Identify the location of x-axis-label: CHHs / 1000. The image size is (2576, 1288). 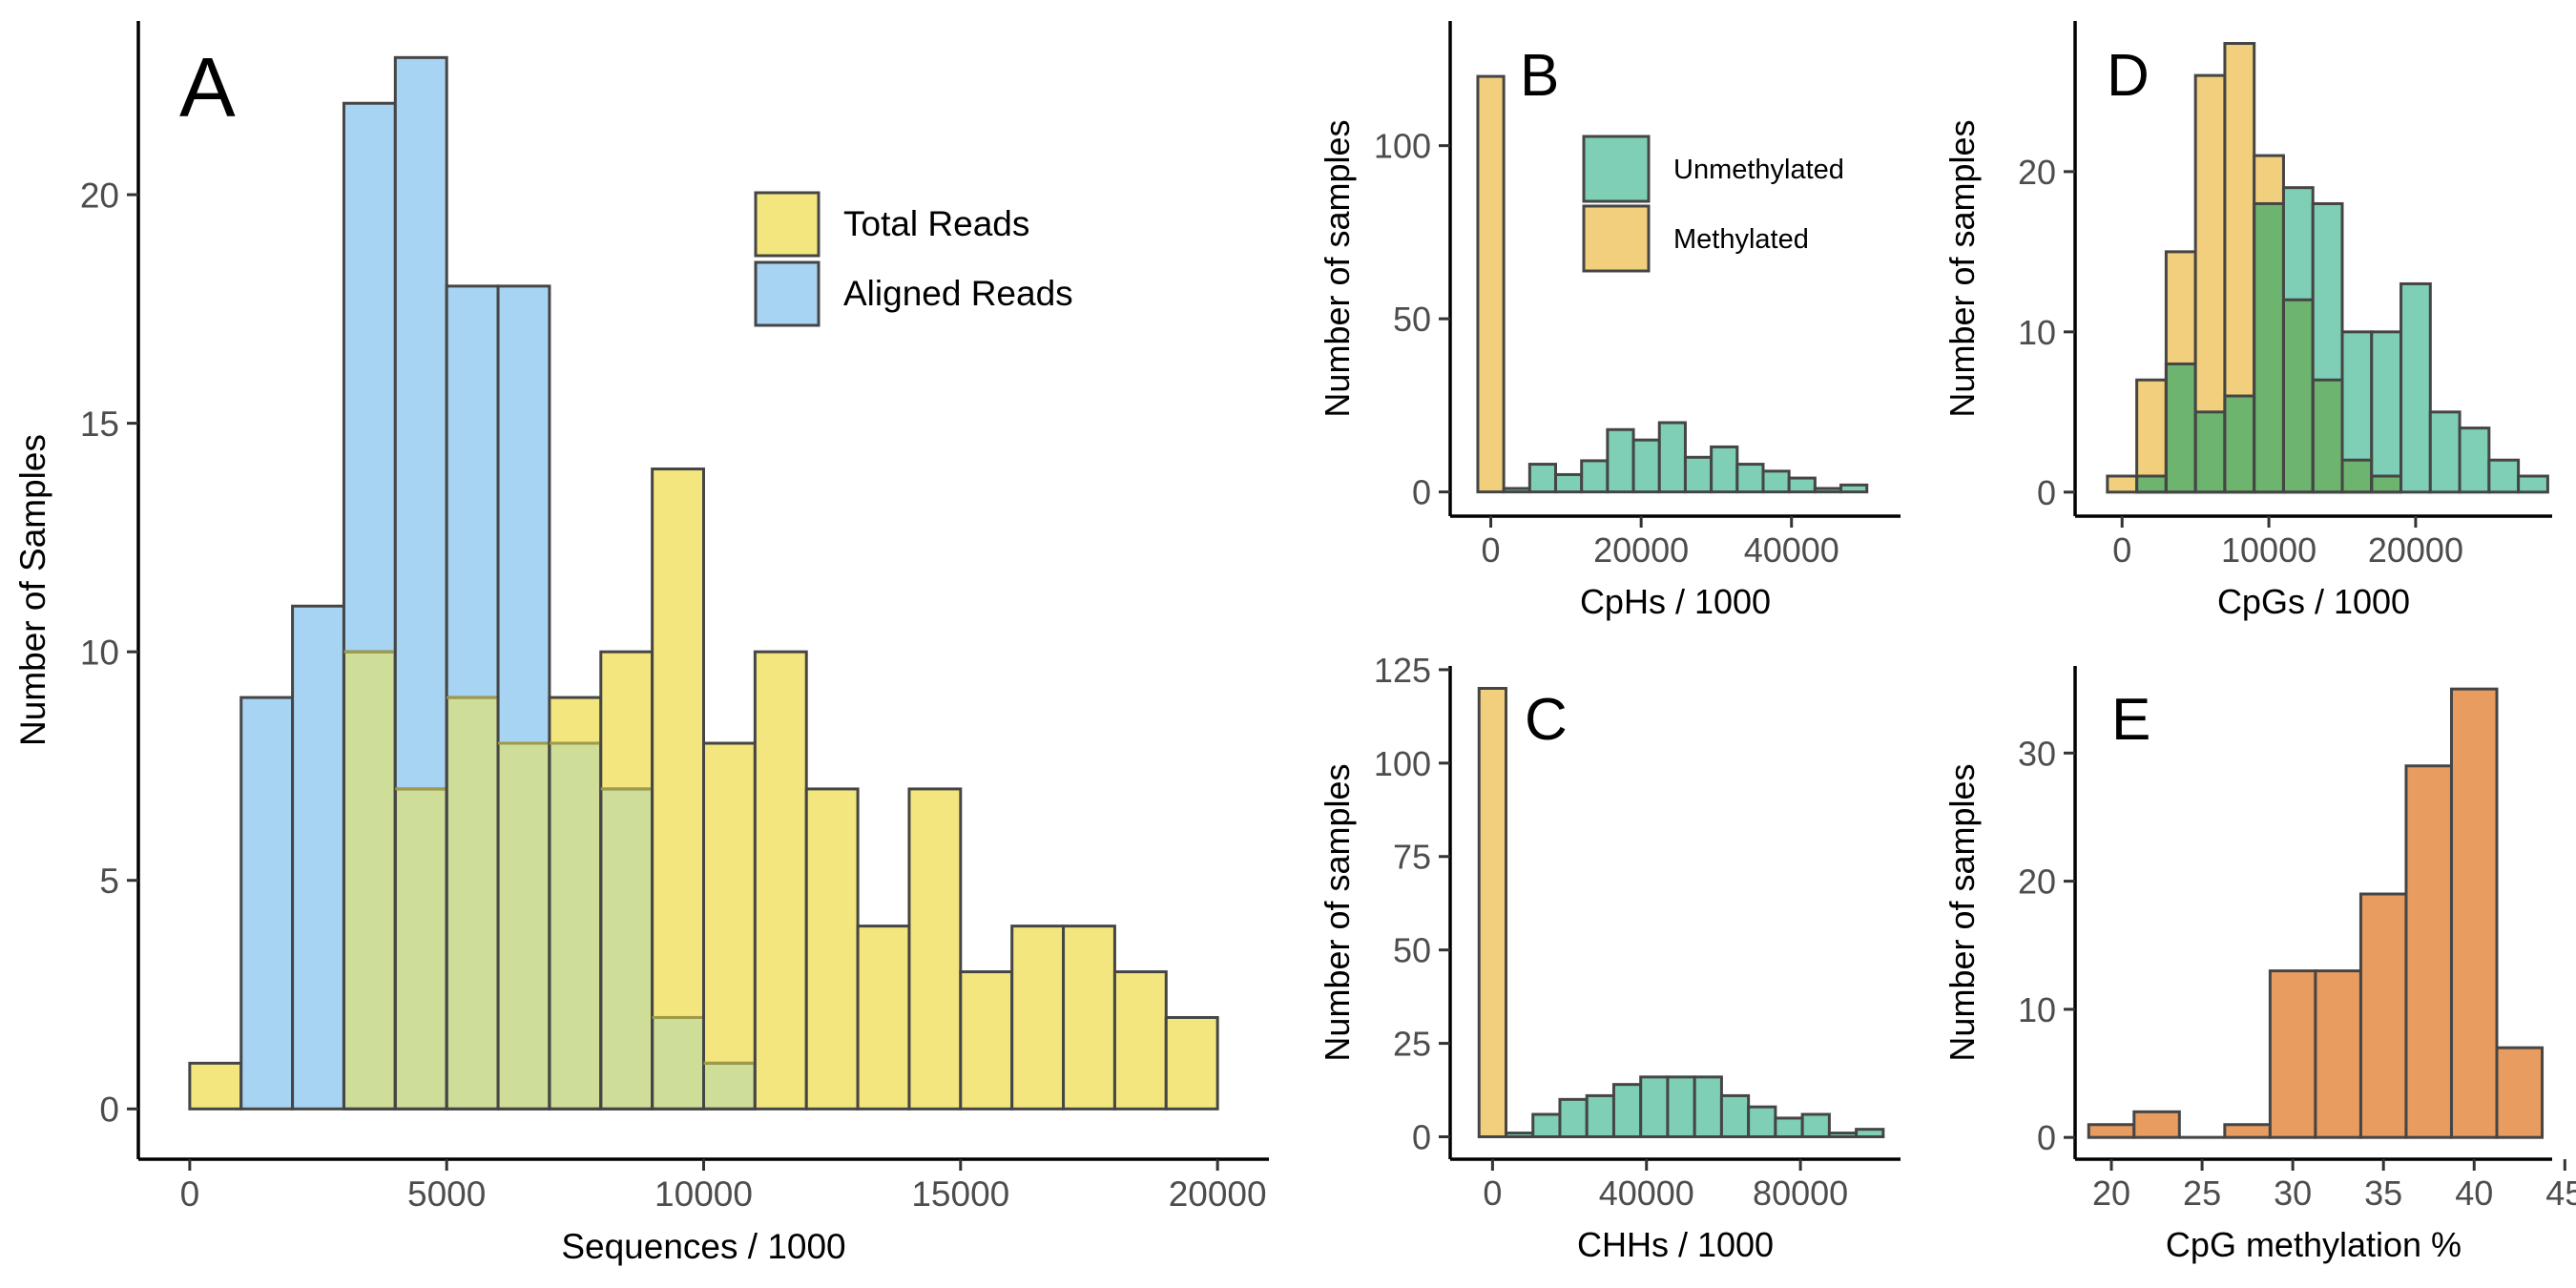
(1675, 1244).